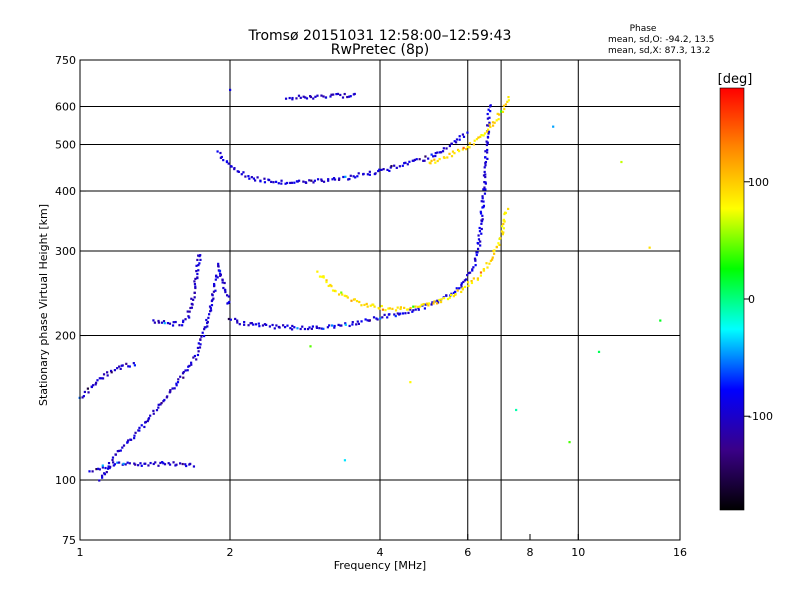  I want to click on stats-title: Phase, so click(643, 29).